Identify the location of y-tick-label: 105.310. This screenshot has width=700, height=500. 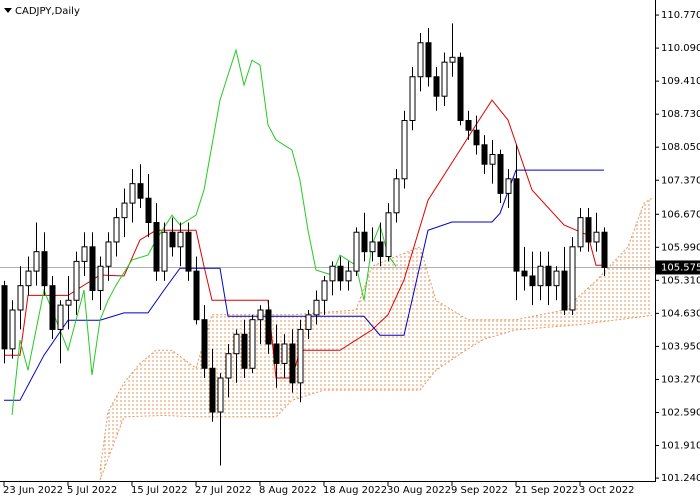
(680, 280).